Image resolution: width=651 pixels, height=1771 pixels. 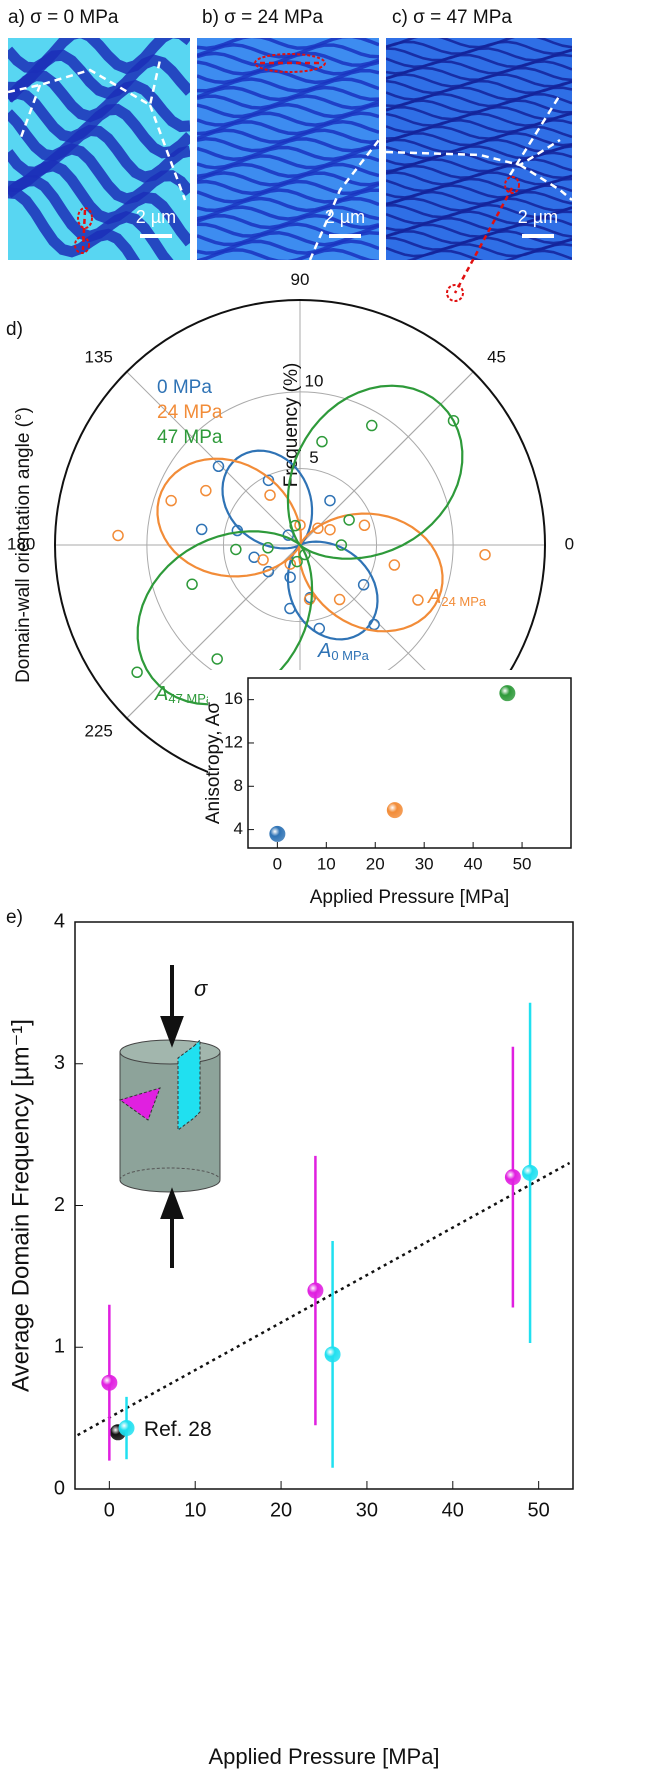 What do you see at coordinates (170, 1174) in the screenshot?
I see `cylinder-bottom` at bounding box center [170, 1174].